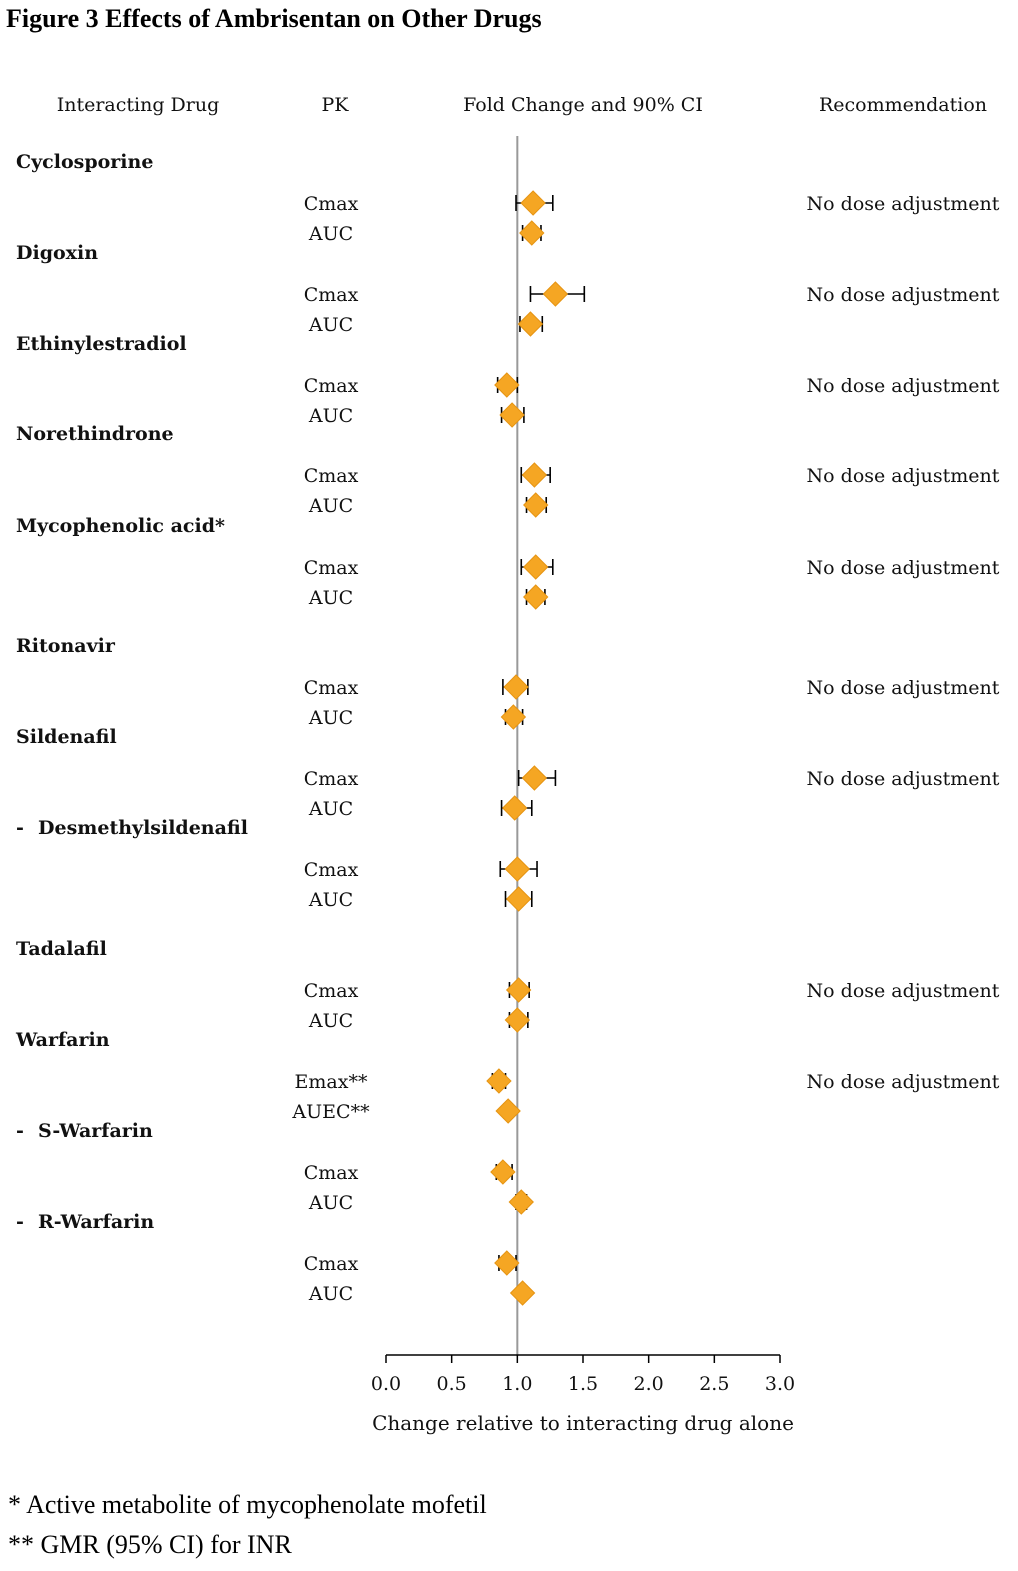 This screenshot has width=1018, height=1571. Describe the element at coordinates (508, 773) in the screenshot. I see `drug-group: Sildenafil Cmax No dose adjustment AUC` at that location.